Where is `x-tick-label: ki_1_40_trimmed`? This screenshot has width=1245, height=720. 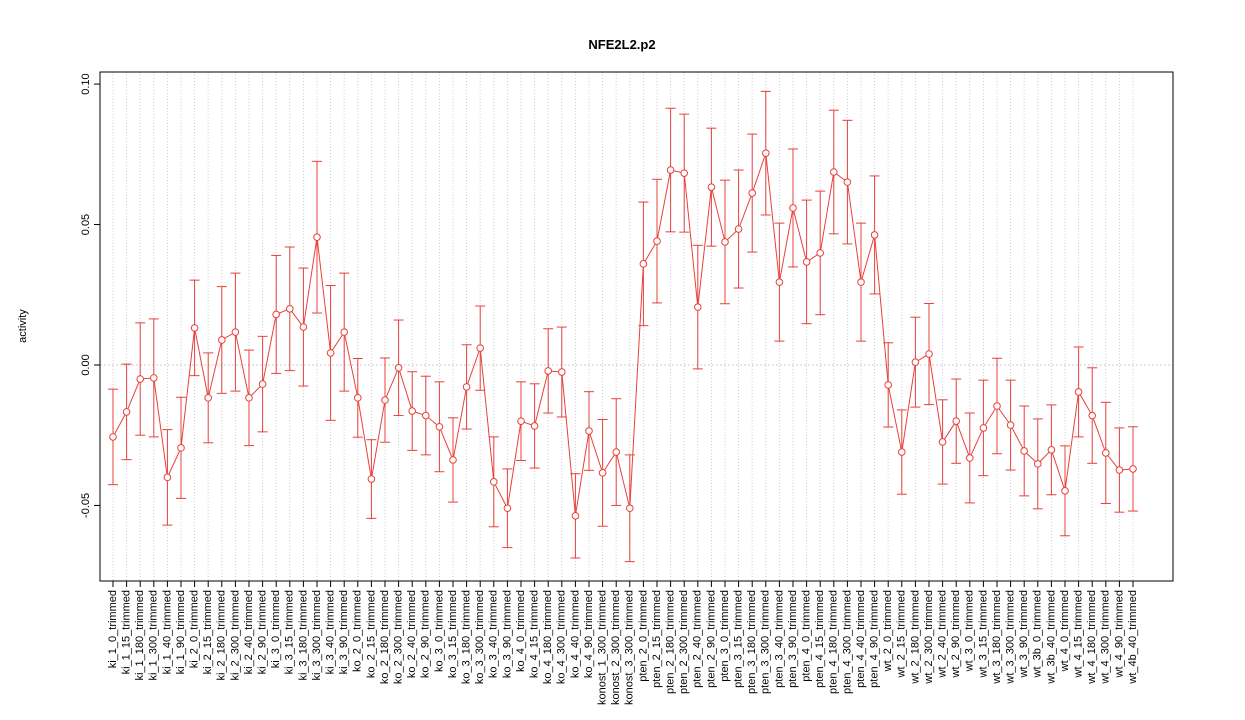 x-tick-label: ki_1_40_trimmed is located at coordinates (167, 632).